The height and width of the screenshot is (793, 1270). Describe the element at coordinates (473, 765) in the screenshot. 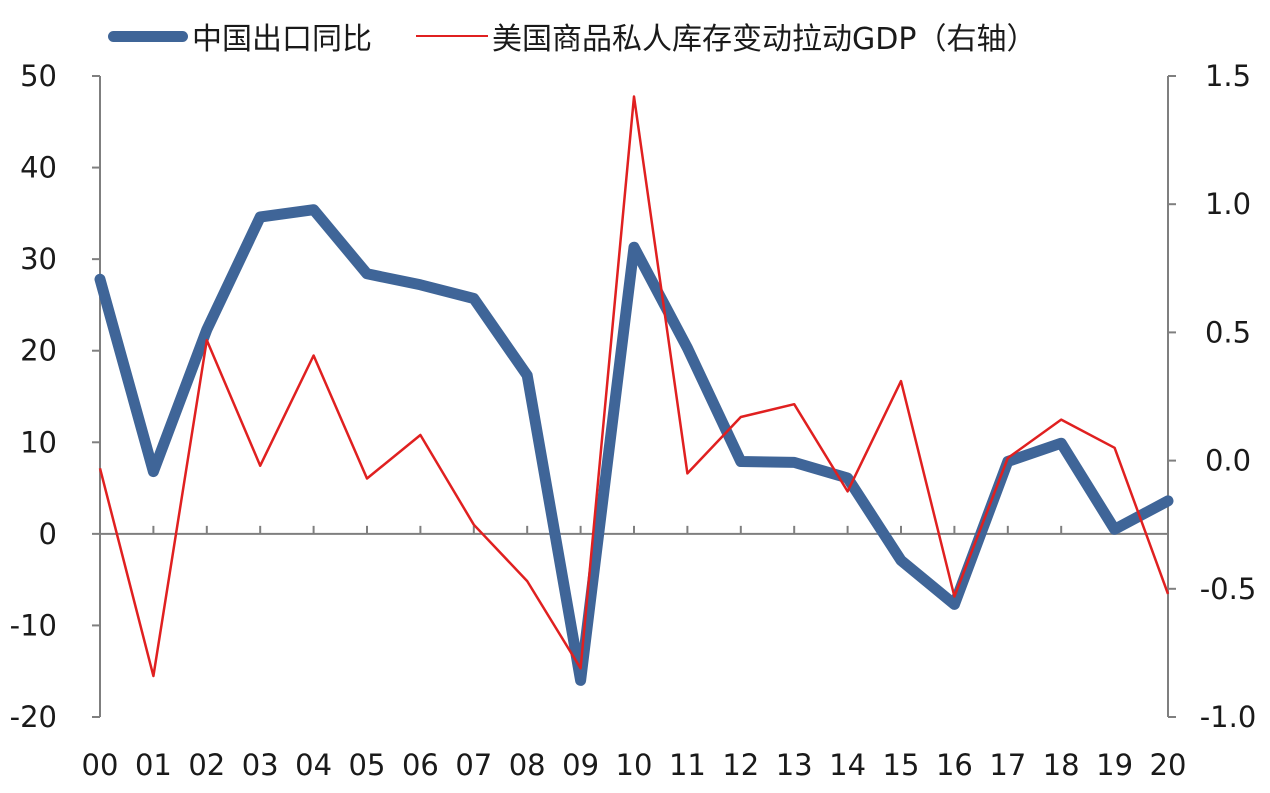

I see `x-tick-label: 07` at that location.